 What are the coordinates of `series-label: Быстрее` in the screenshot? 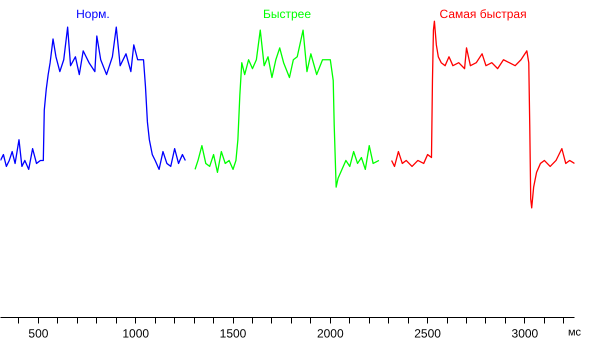 It's located at (287, 14).